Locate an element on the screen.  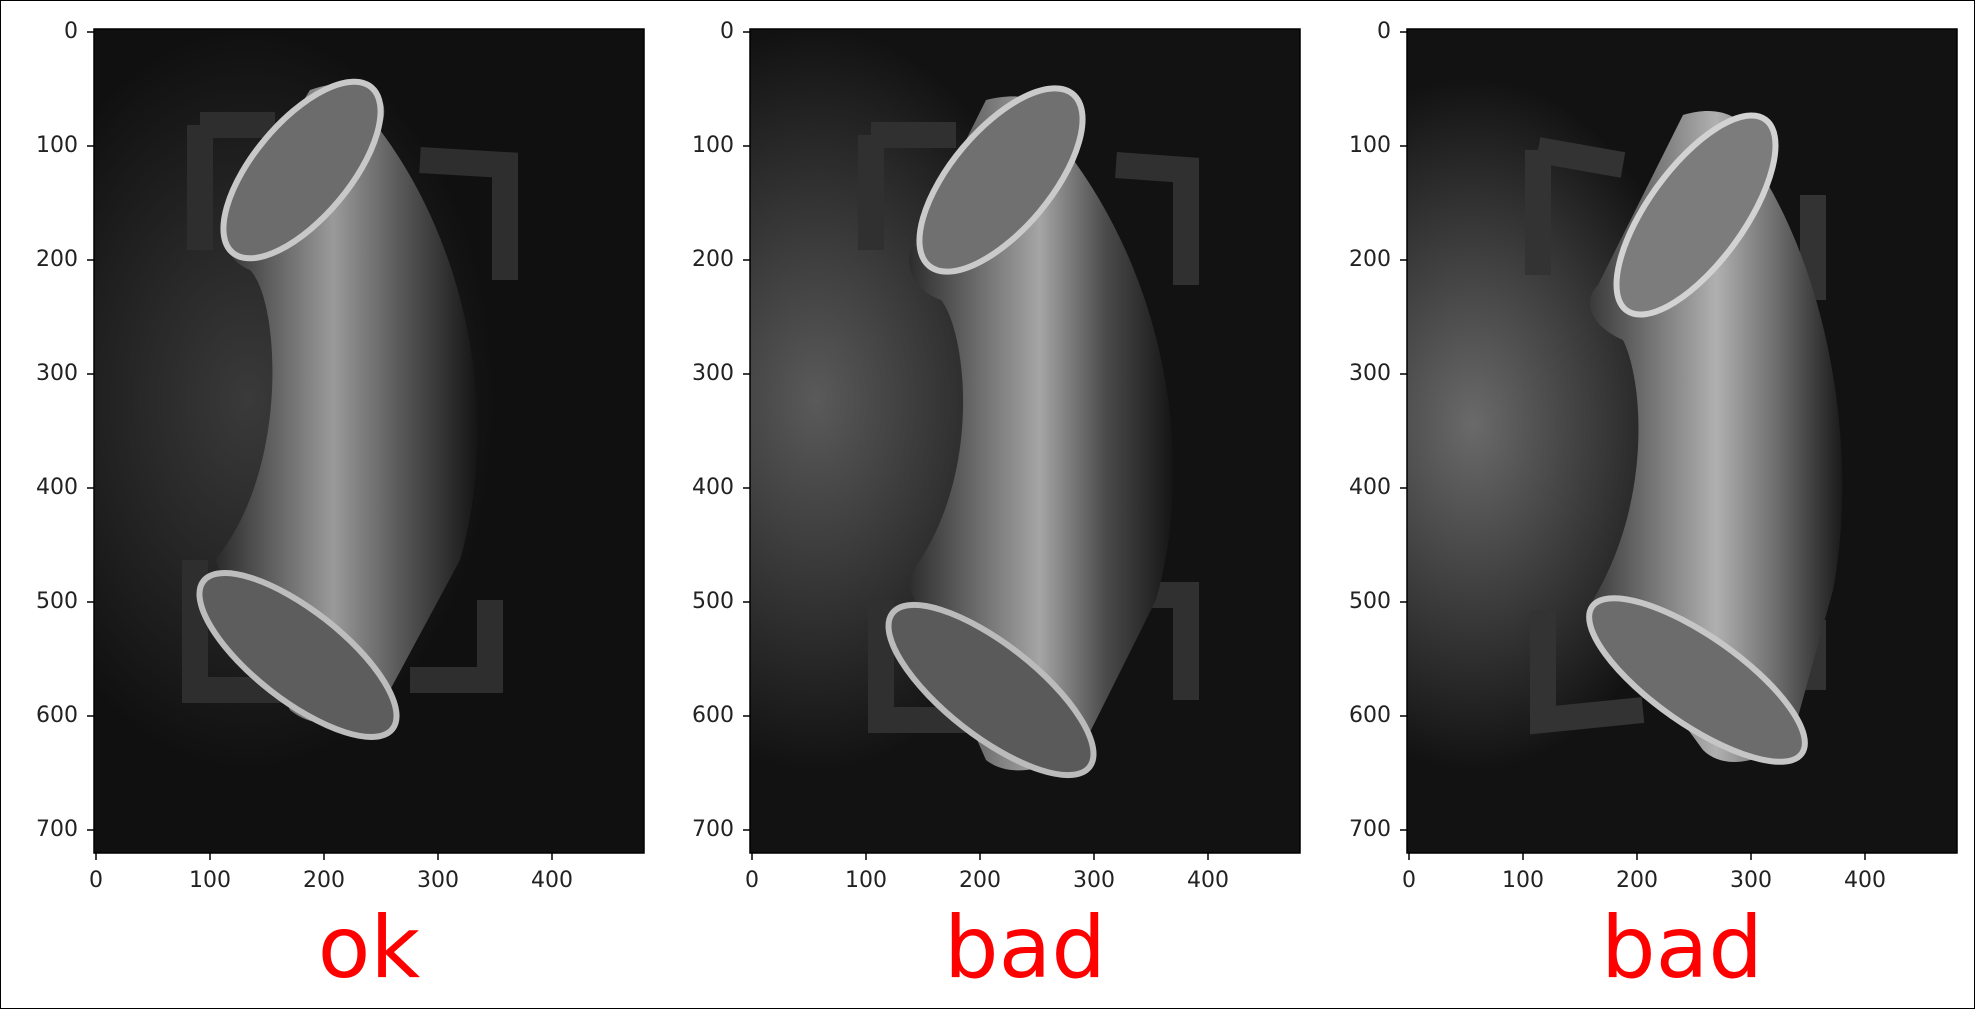
panel-3-y-tick: 500 is located at coordinates (1370, 601).